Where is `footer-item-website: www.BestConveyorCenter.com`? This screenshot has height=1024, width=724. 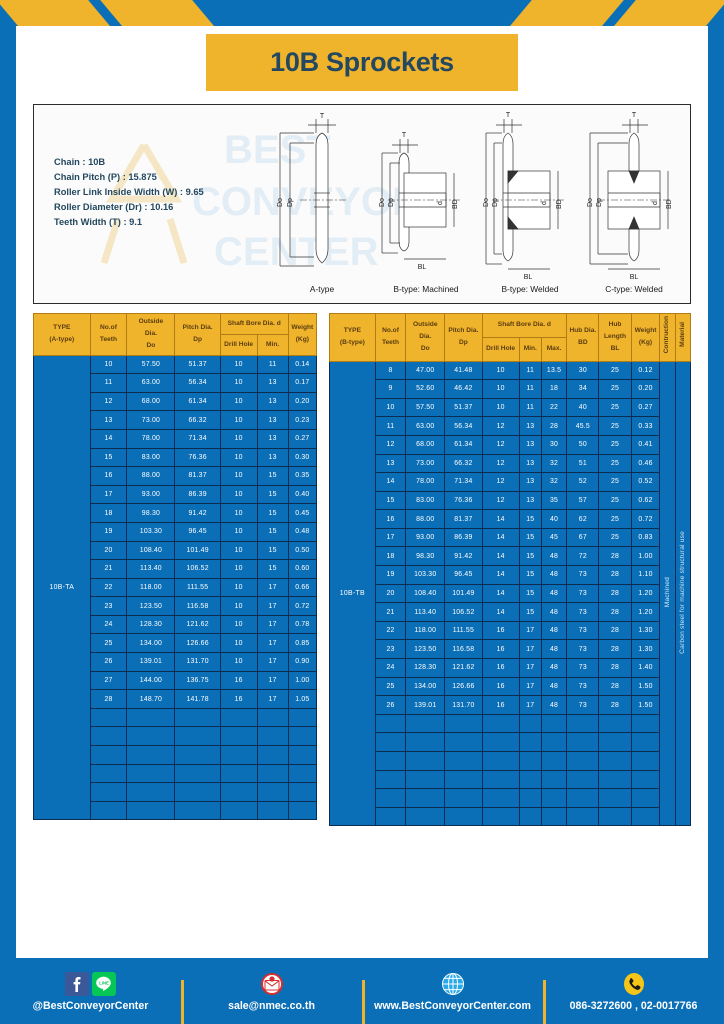
footer-item-website: www.BestConveyorCenter.com is located at coordinates (452, 997).